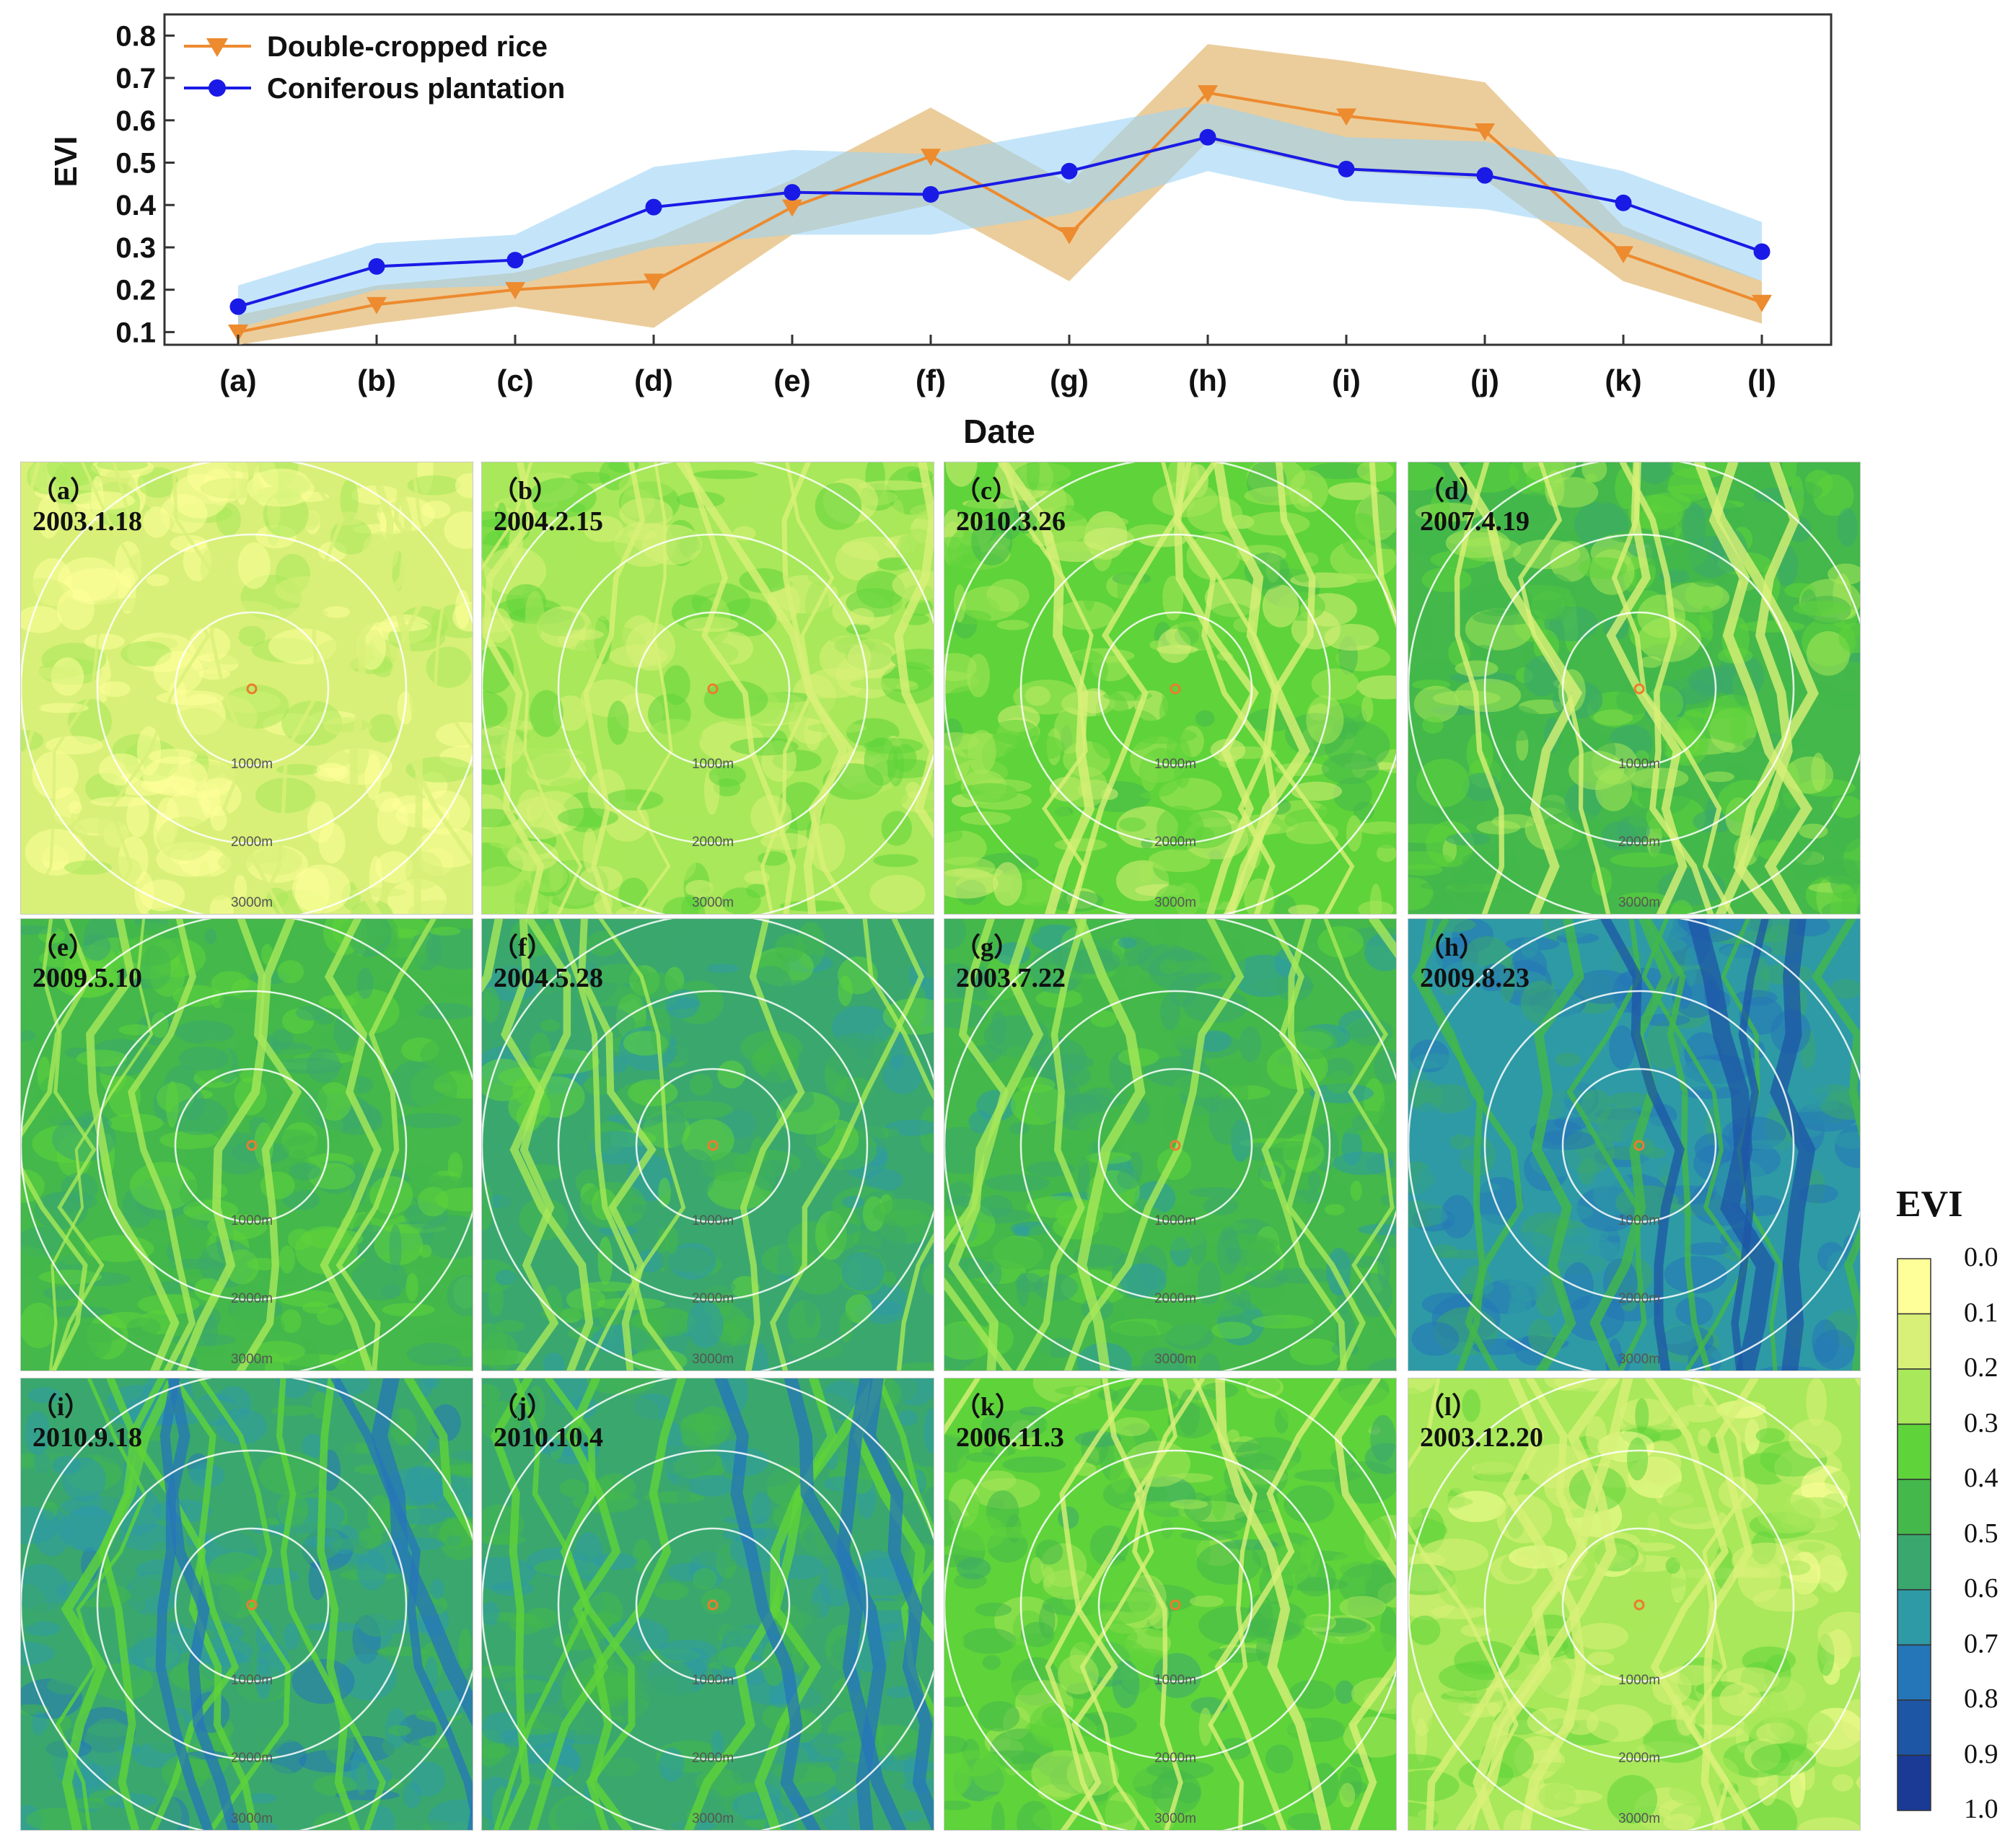 Image resolution: width=2005 pixels, height=1848 pixels. Describe the element at coordinates (416, 89) in the screenshot. I see `legend-label: Coniferous plantation` at that location.